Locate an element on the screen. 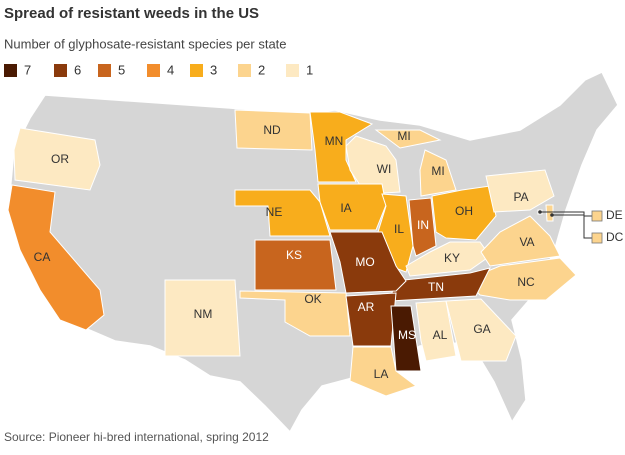 The image size is (625, 455). state-label: PA is located at coordinates (520, 197).